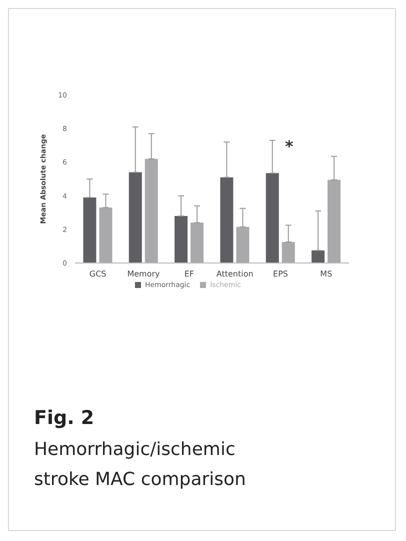  Describe the element at coordinates (235, 274) in the screenshot. I see `x-tick-label: Attention` at that location.